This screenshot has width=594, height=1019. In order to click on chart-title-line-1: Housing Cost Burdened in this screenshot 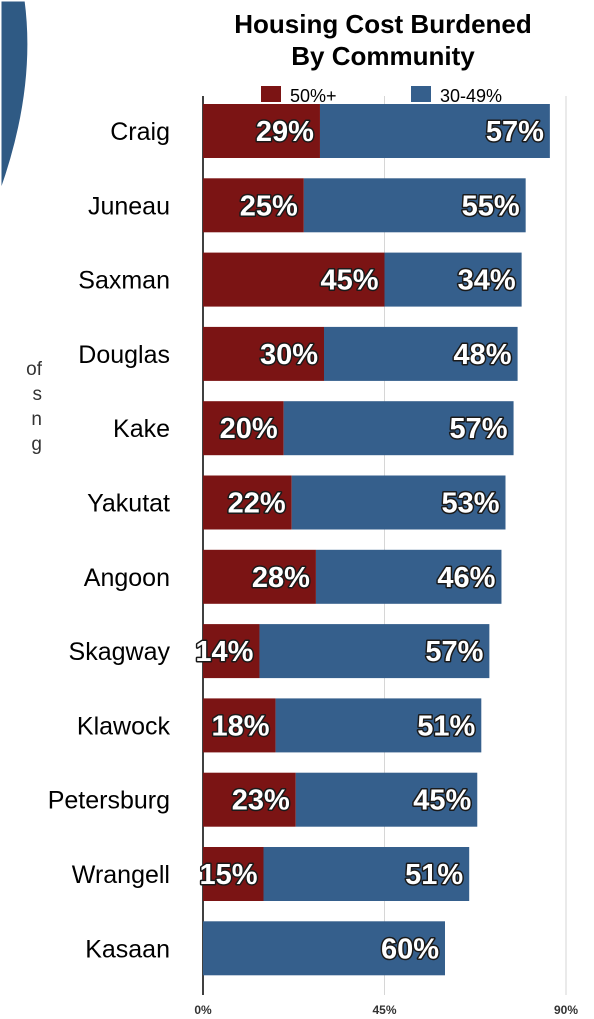, I will do `click(383, 24)`.